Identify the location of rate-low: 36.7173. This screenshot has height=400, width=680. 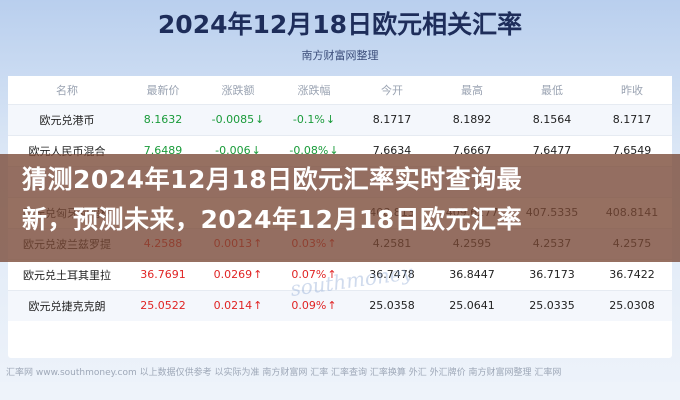
(552, 274).